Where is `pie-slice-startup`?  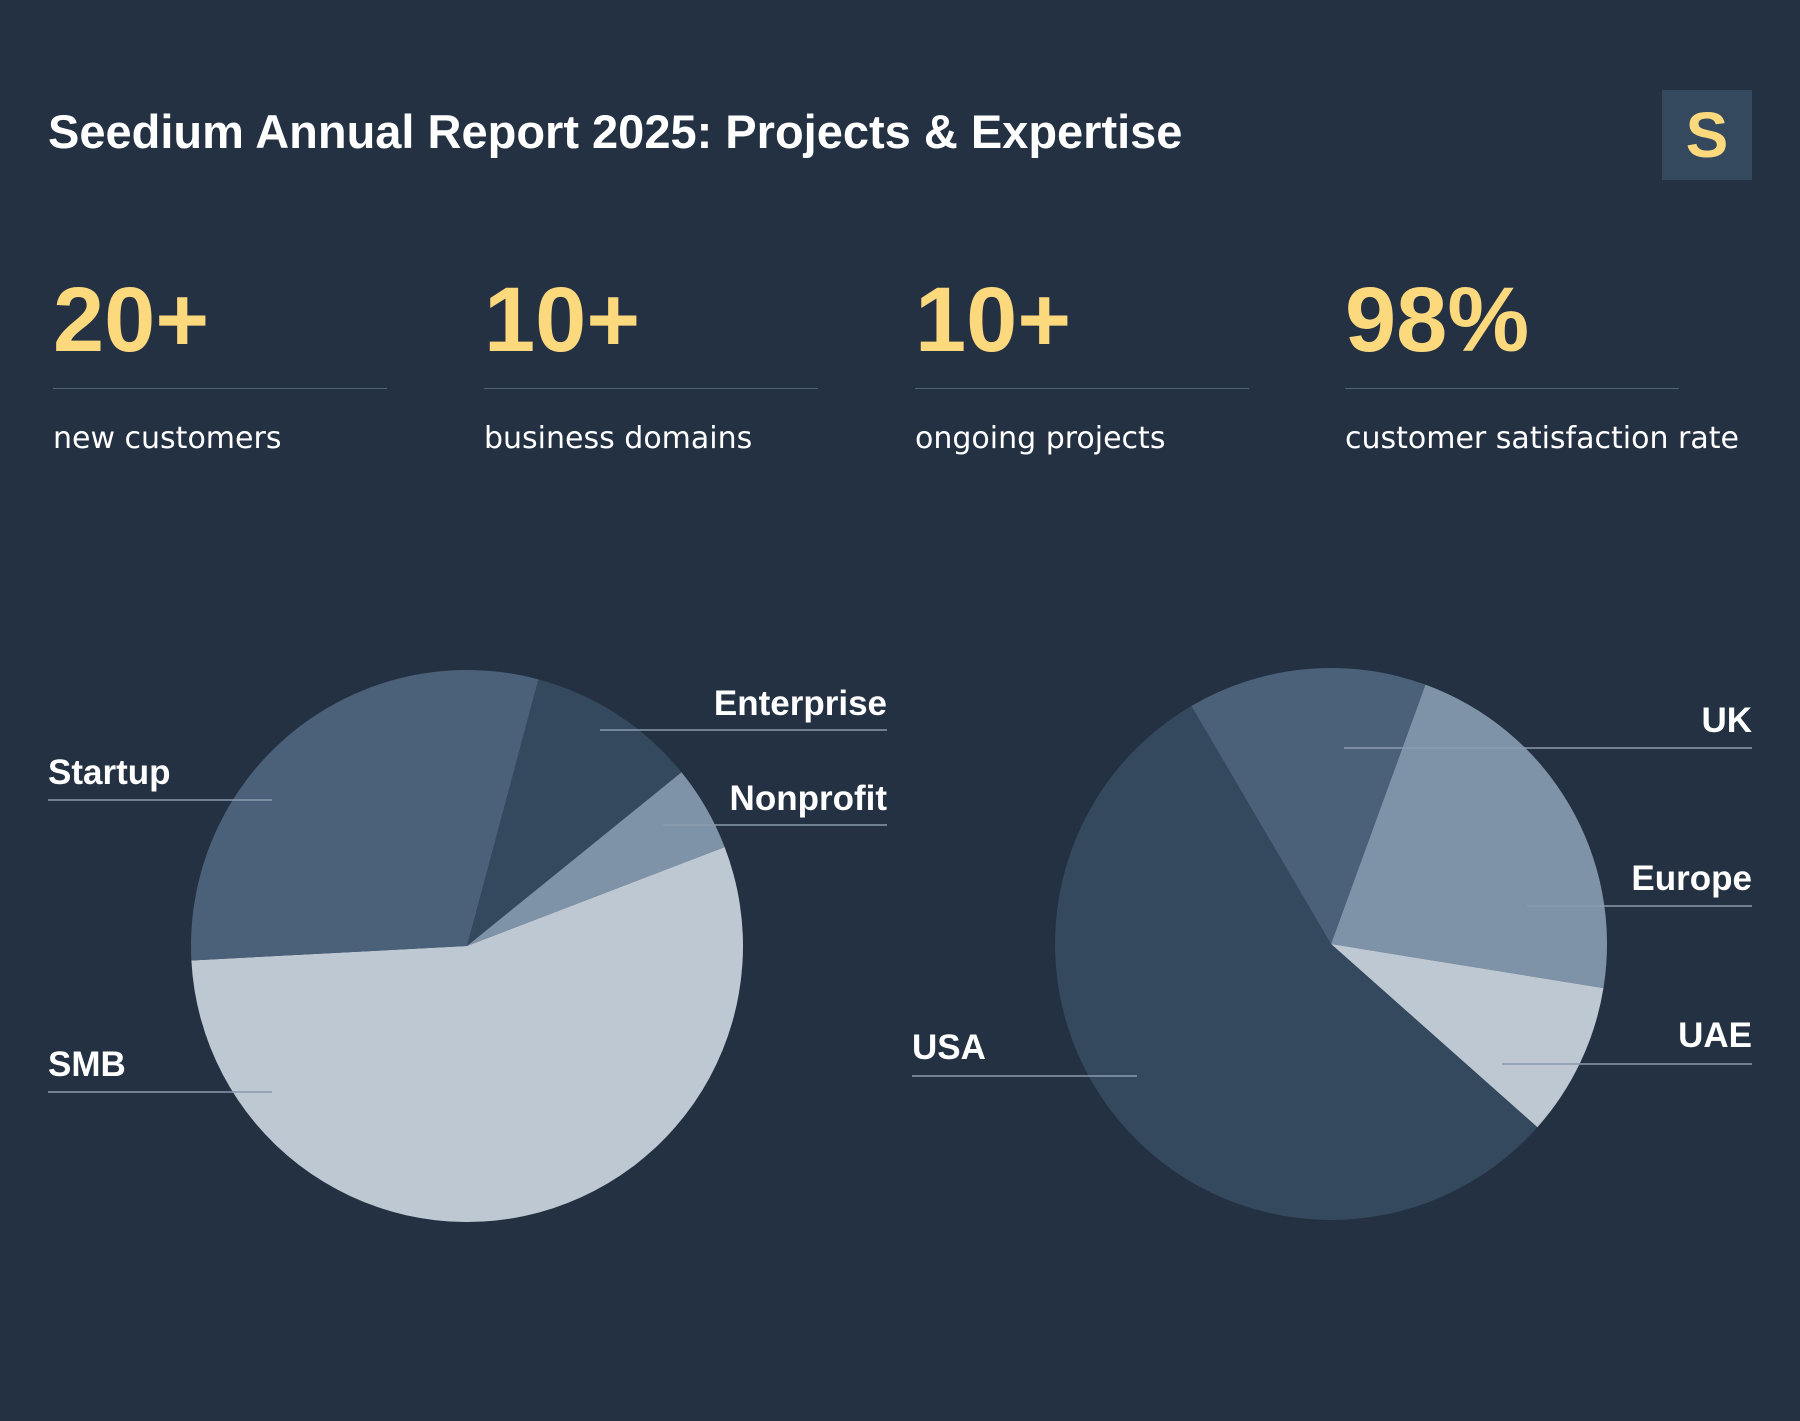
pie-slice-startup is located at coordinates (365, 815).